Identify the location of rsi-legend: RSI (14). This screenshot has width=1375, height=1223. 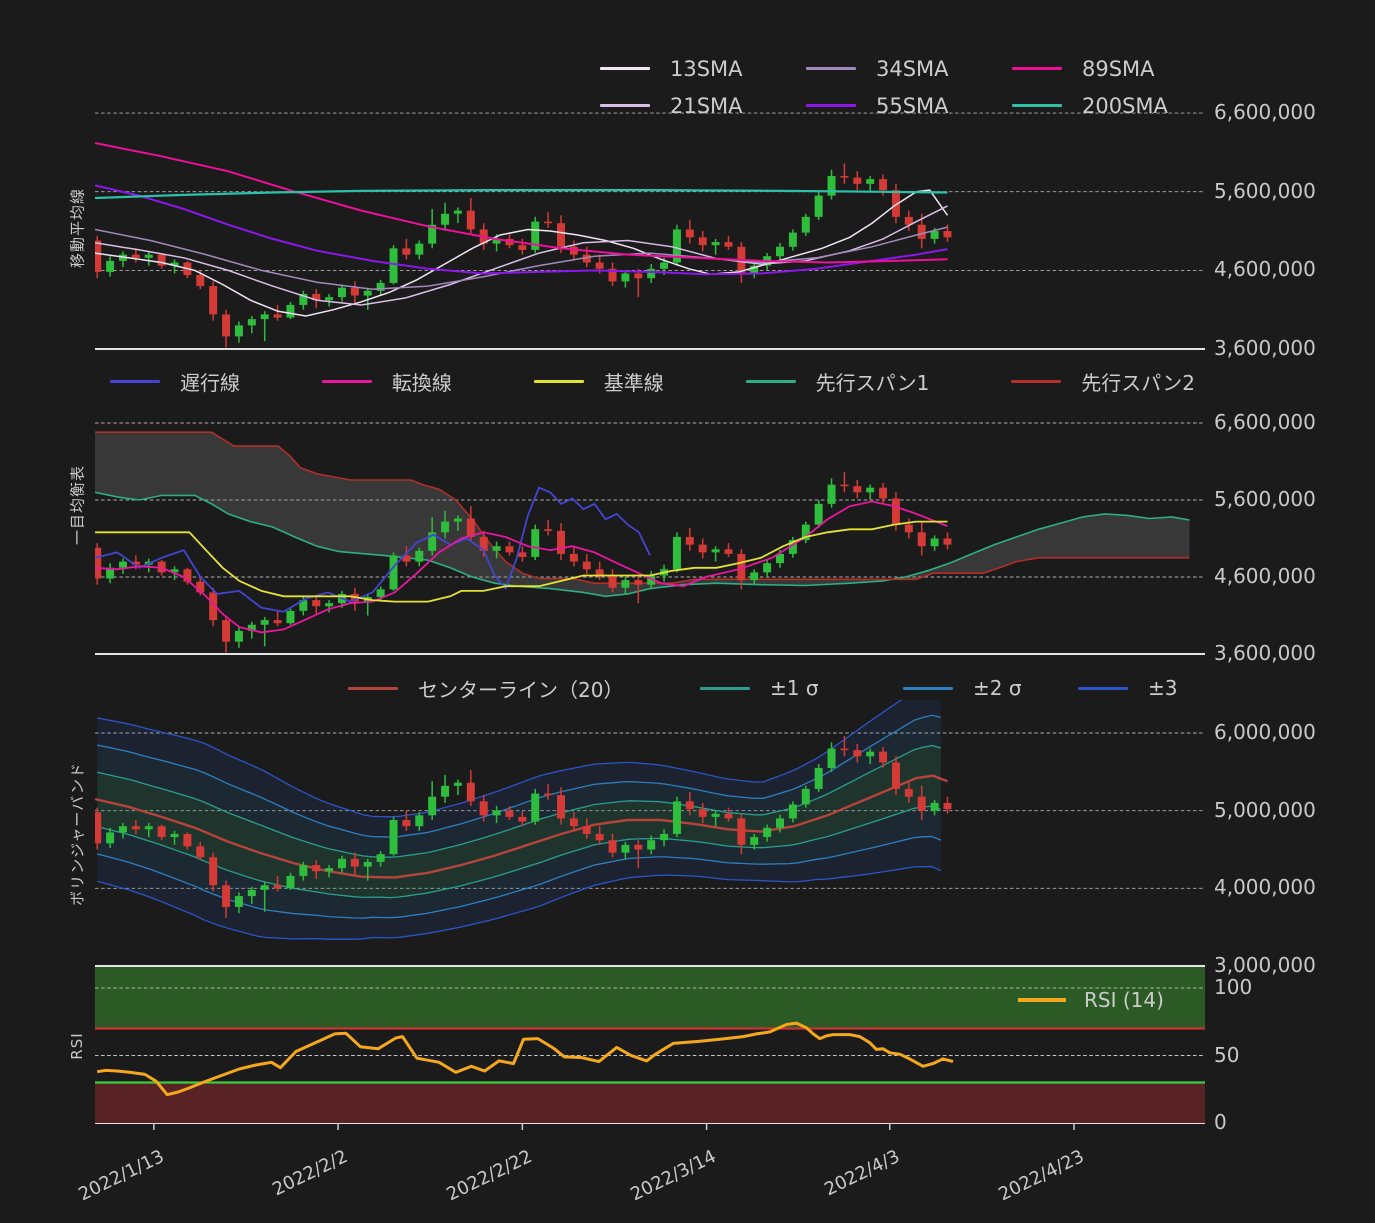
(1091, 1000).